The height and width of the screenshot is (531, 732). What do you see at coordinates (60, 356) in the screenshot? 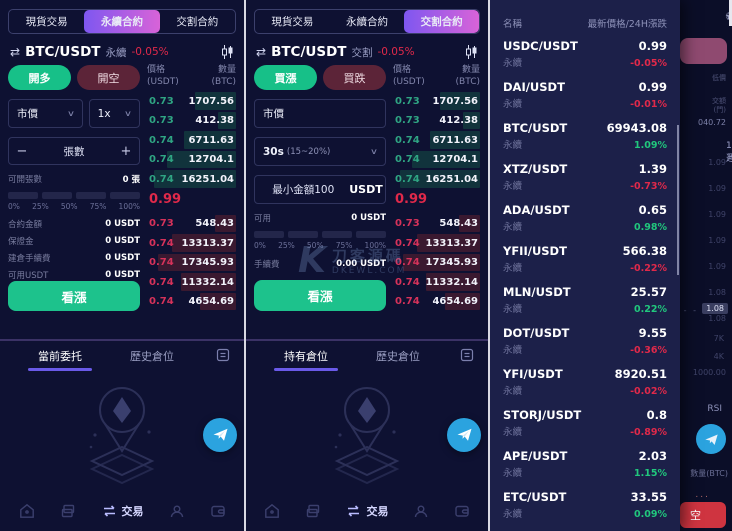
I see `tab-current-orders: 當前委托` at bounding box center [60, 356].